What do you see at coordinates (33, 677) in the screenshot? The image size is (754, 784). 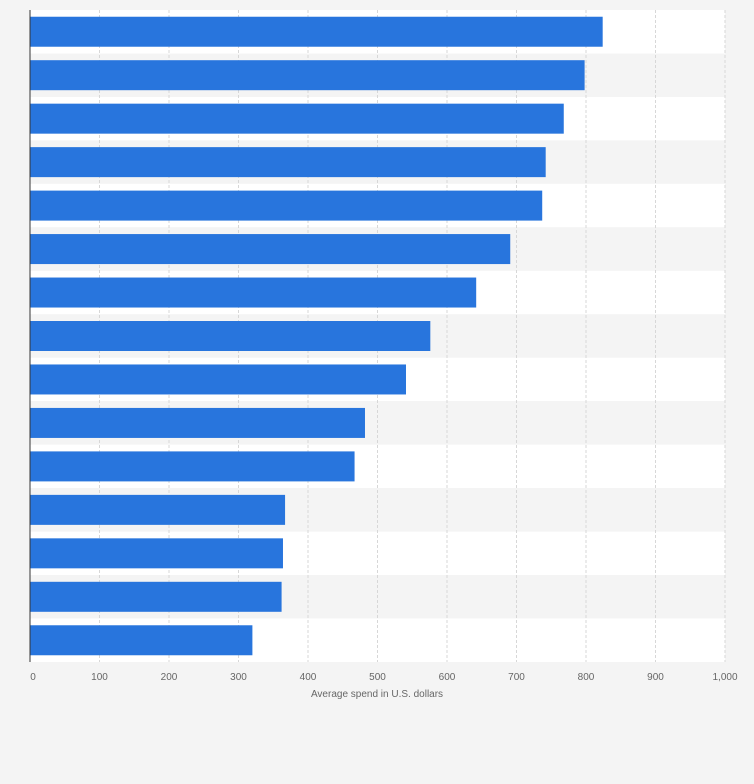 I see `x-tick-label: 0` at bounding box center [33, 677].